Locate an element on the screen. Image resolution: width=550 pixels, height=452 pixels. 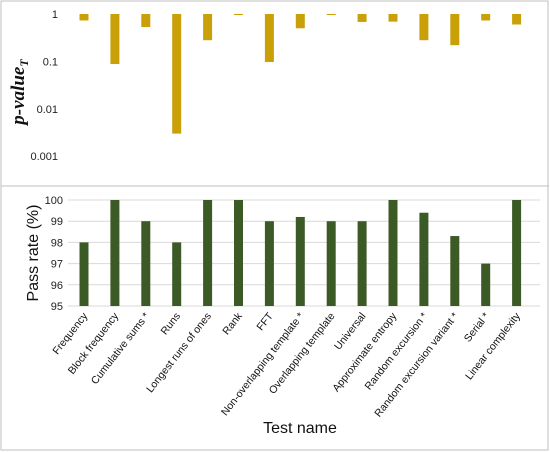
bottom-y-tick-label: 100 is located at coordinates (54, 201).